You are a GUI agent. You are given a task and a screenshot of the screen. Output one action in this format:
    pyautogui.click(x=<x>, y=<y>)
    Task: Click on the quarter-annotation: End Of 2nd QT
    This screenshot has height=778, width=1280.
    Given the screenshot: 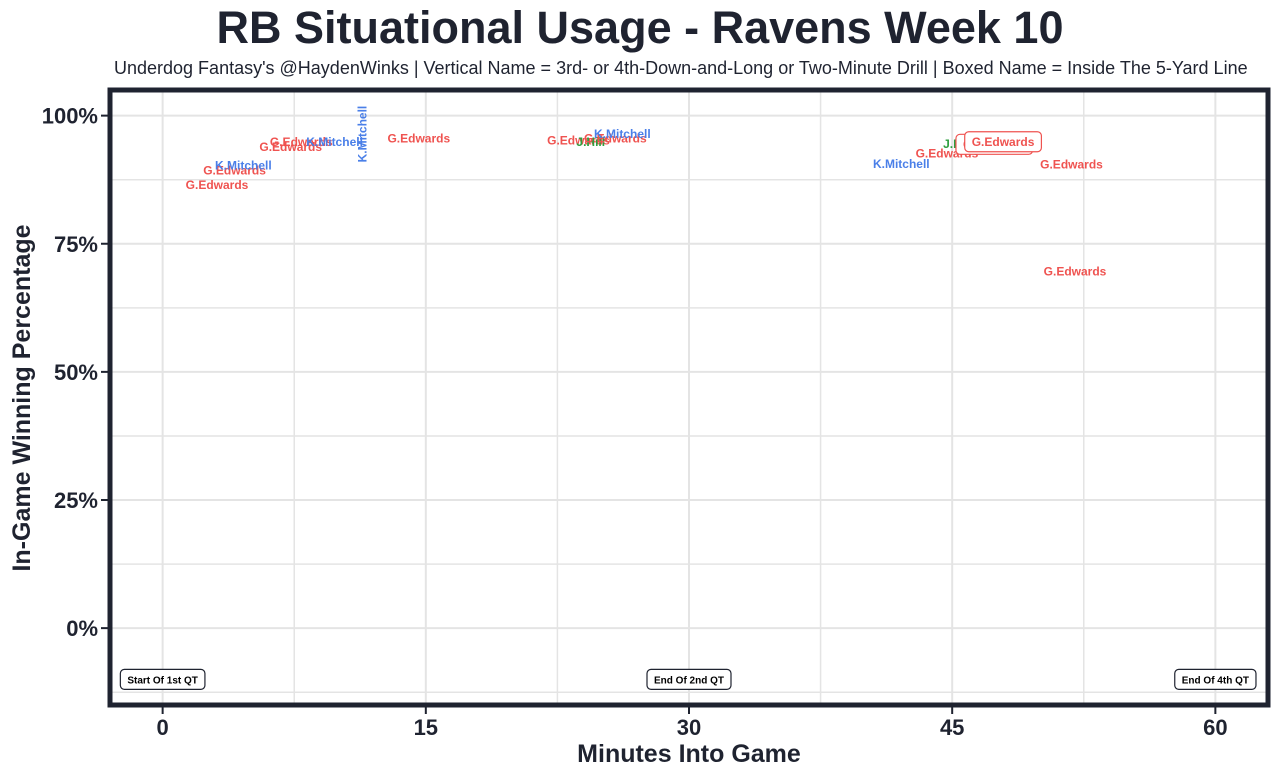 What is the action you would take?
    pyautogui.click(x=689, y=679)
    